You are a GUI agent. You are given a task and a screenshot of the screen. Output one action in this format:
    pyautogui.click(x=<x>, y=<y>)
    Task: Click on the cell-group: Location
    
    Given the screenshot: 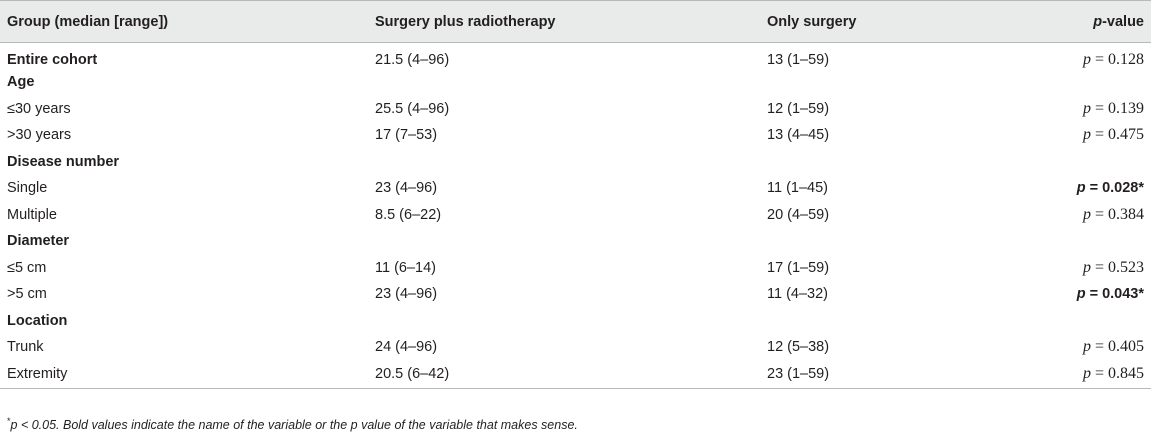 What is the action you would take?
    pyautogui.click(x=37, y=320)
    